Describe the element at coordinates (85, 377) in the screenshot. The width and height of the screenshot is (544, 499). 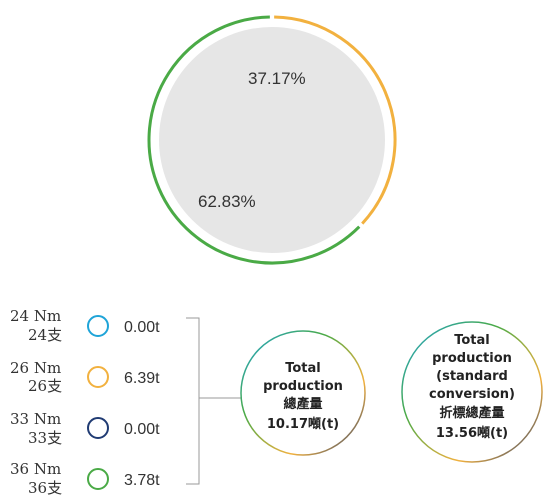
I see `legend-item-26nm: 26 Nm 26支 6.39t` at that location.